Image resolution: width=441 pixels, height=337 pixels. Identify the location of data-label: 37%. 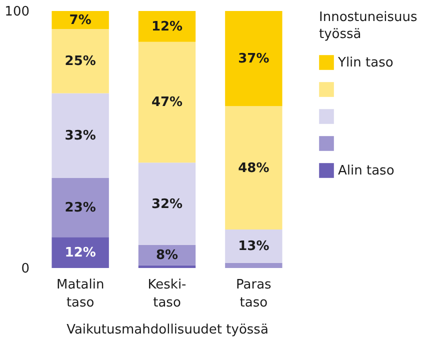
(254, 59).